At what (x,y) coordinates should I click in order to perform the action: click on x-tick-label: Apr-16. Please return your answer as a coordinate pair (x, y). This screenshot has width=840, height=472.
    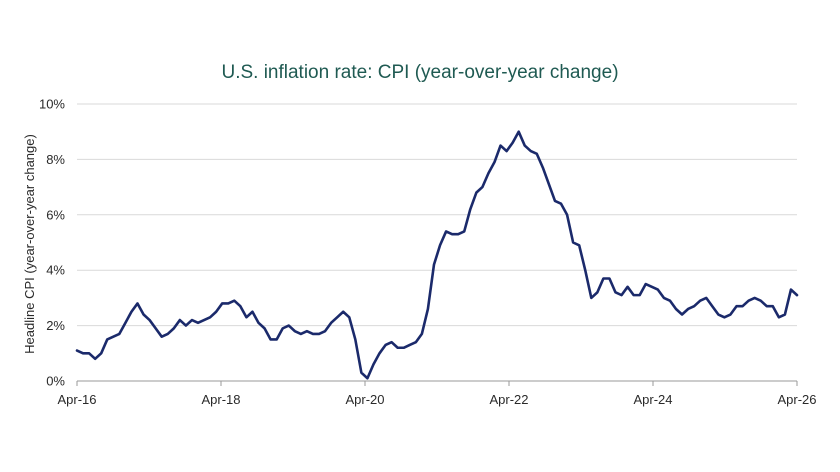
    Looking at the image, I should click on (76, 399).